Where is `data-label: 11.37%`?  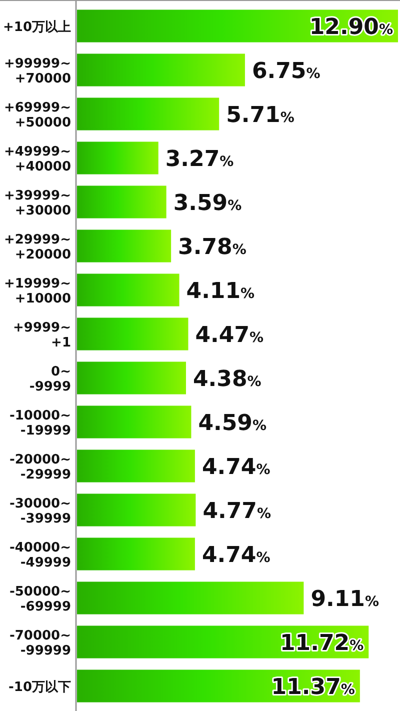
data-label: 11.37% is located at coordinates (313, 687).